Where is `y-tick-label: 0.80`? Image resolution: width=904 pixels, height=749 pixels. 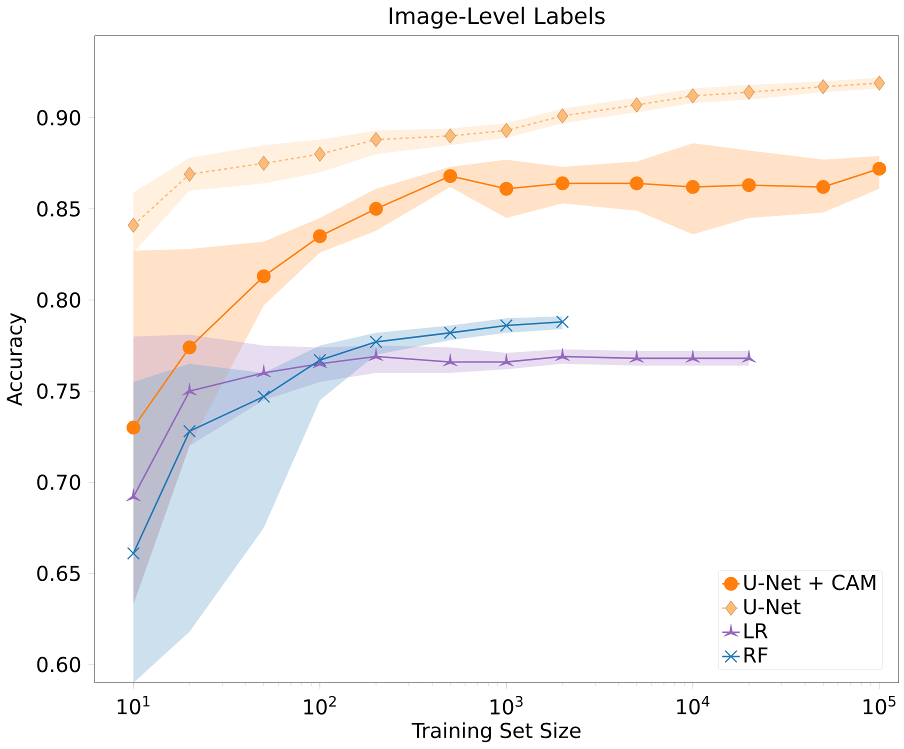
y-tick-label: 0.80 is located at coordinates (58, 300).